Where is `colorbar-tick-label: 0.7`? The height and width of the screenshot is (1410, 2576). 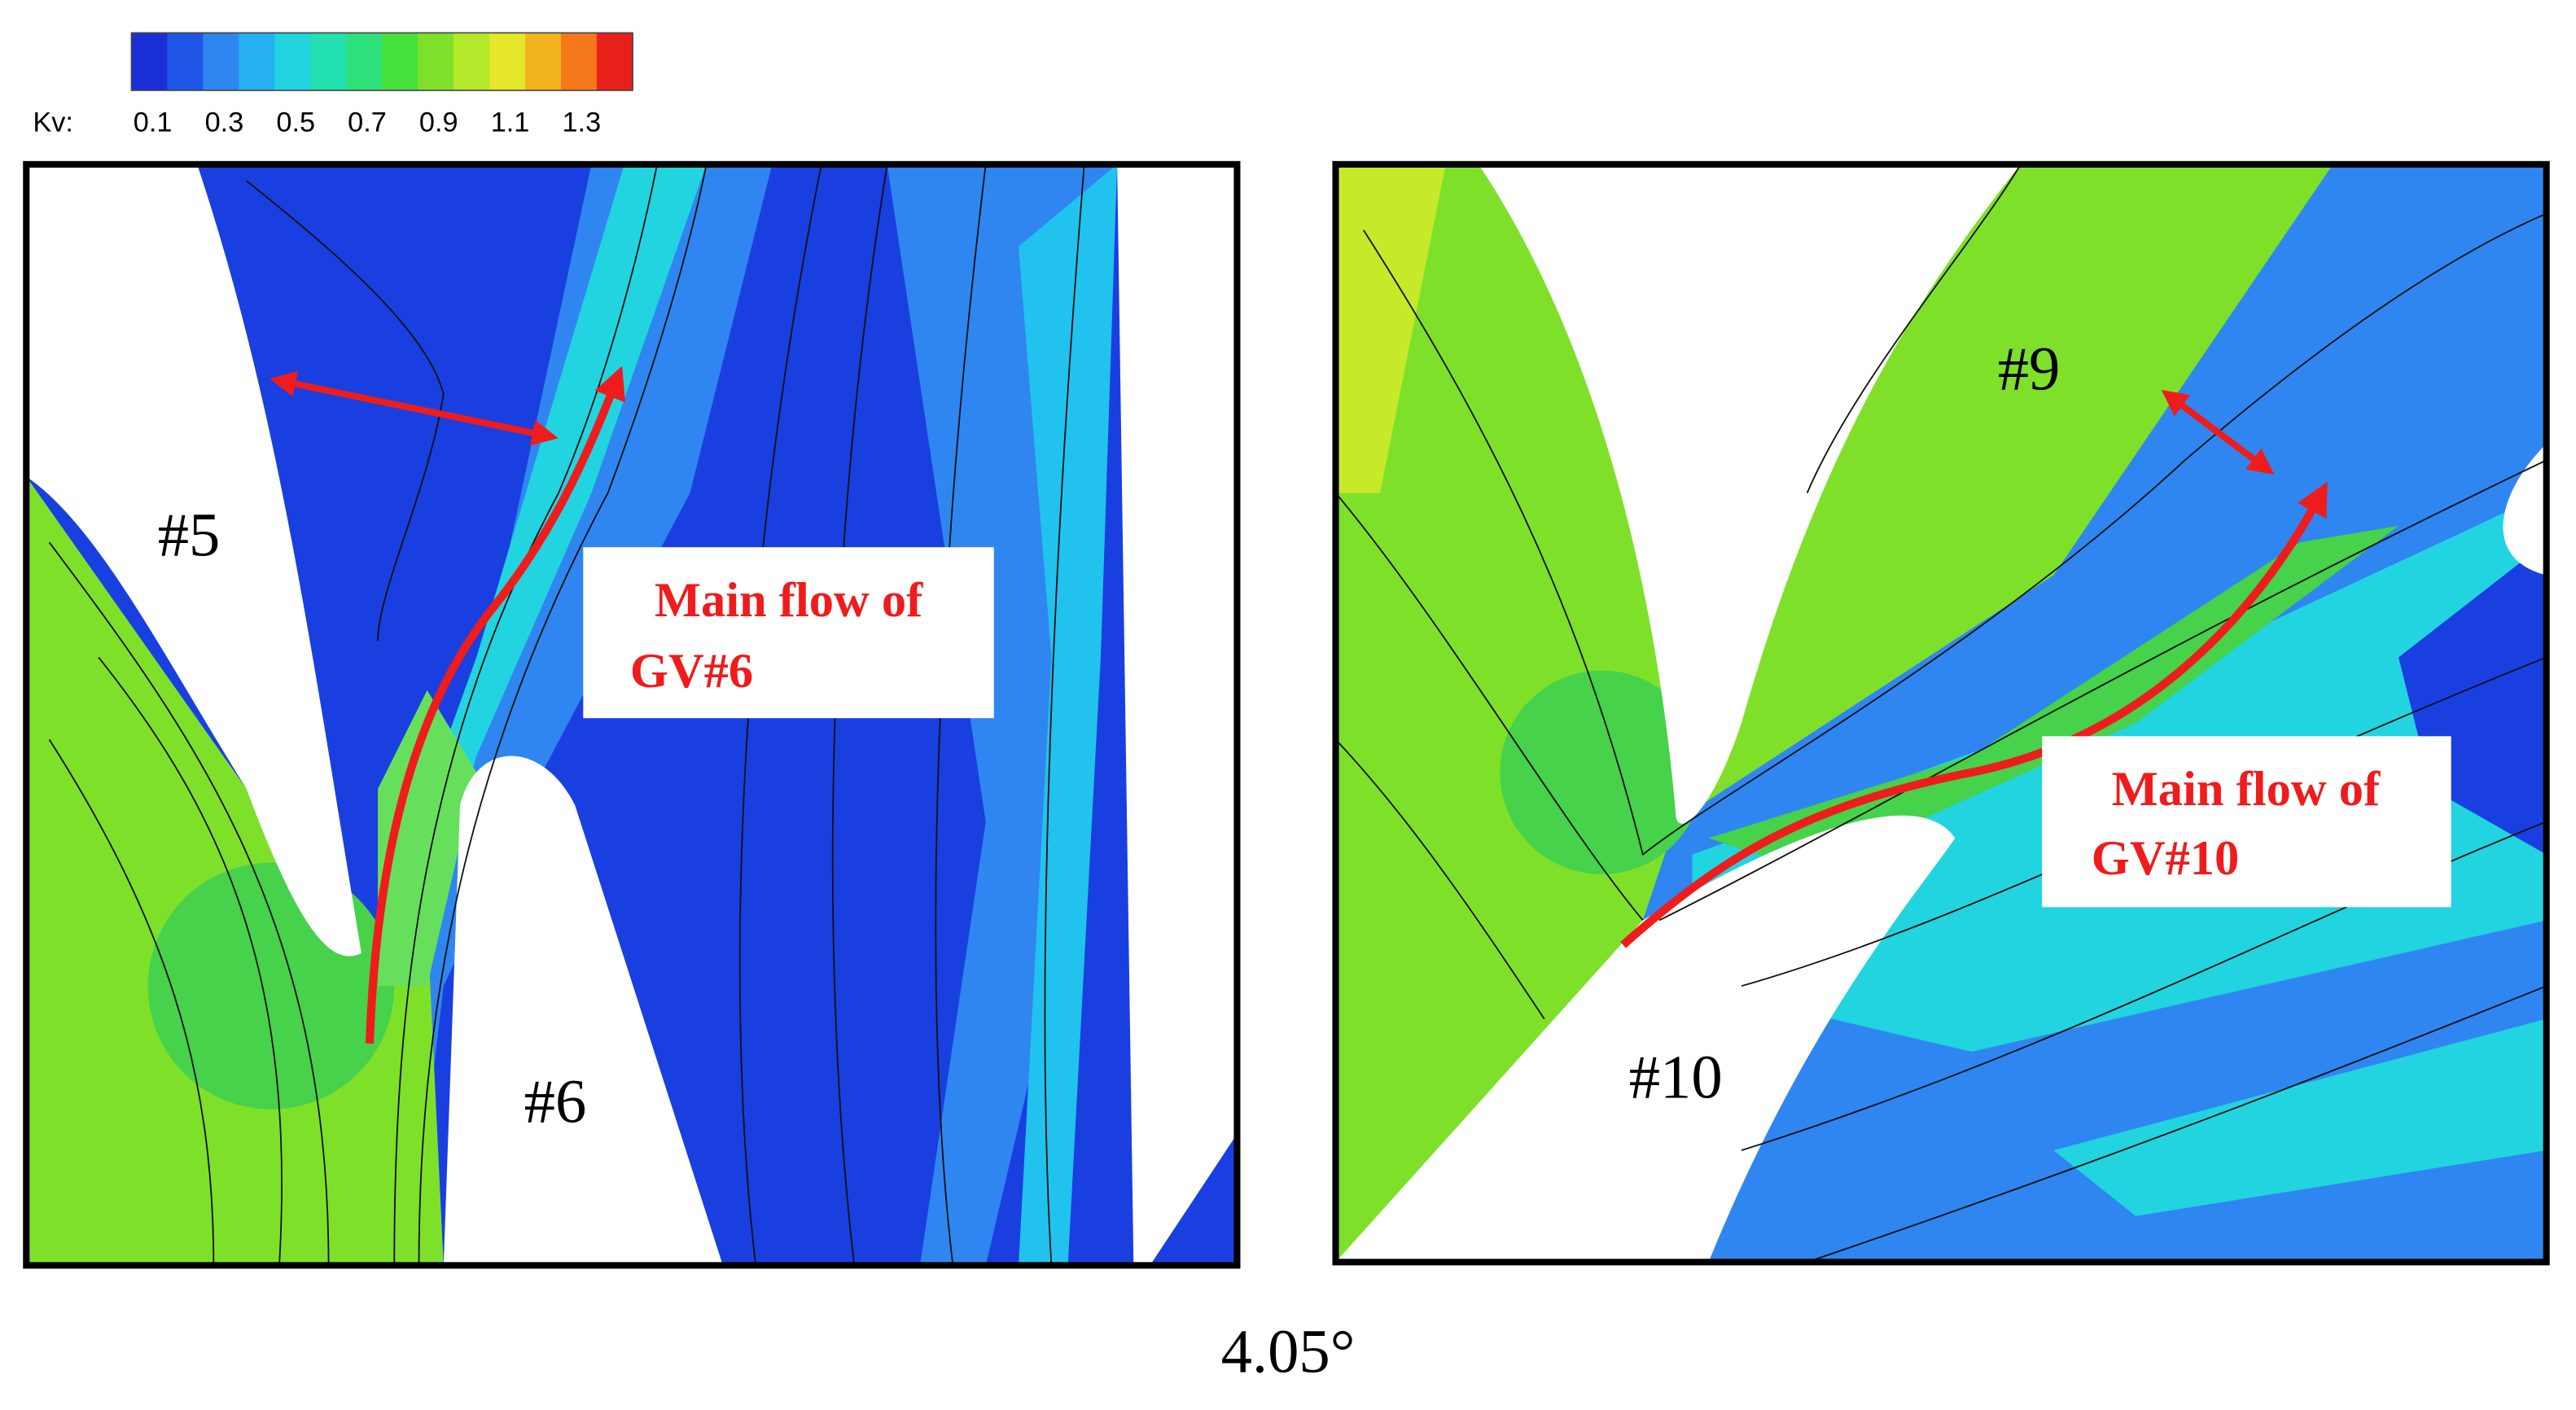
colorbar-tick-label: 0.7 is located at coordinates (367, 123).